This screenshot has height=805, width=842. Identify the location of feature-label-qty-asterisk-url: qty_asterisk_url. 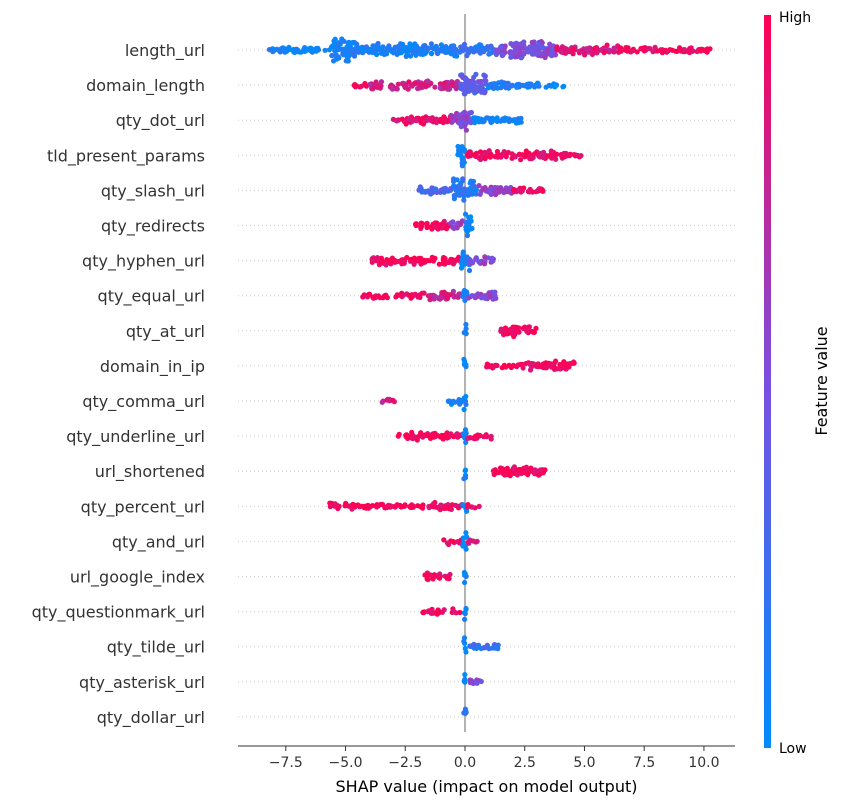
(142, 683).